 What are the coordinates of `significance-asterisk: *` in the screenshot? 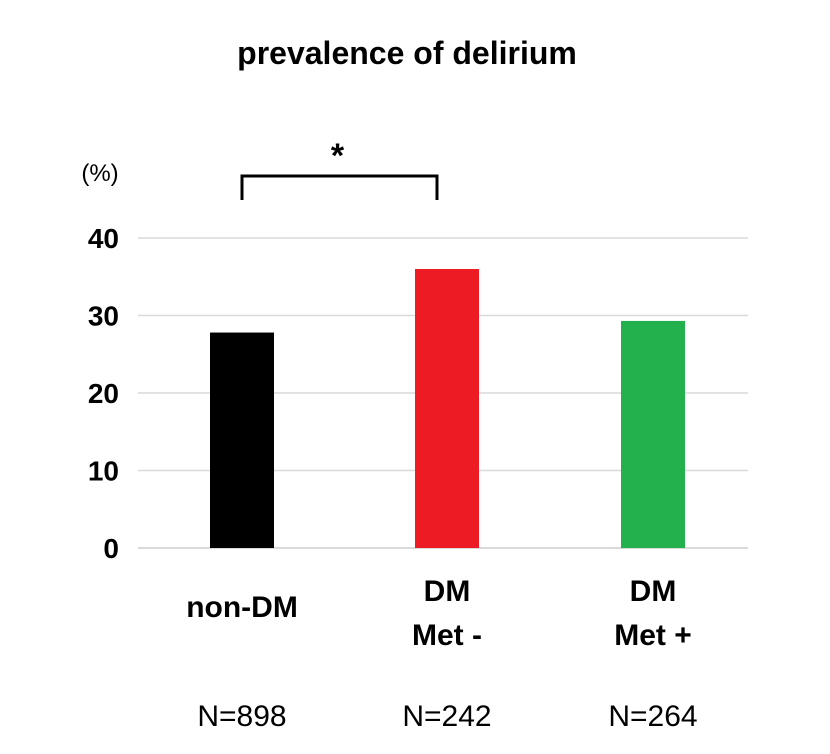 It's located at (338, 156).